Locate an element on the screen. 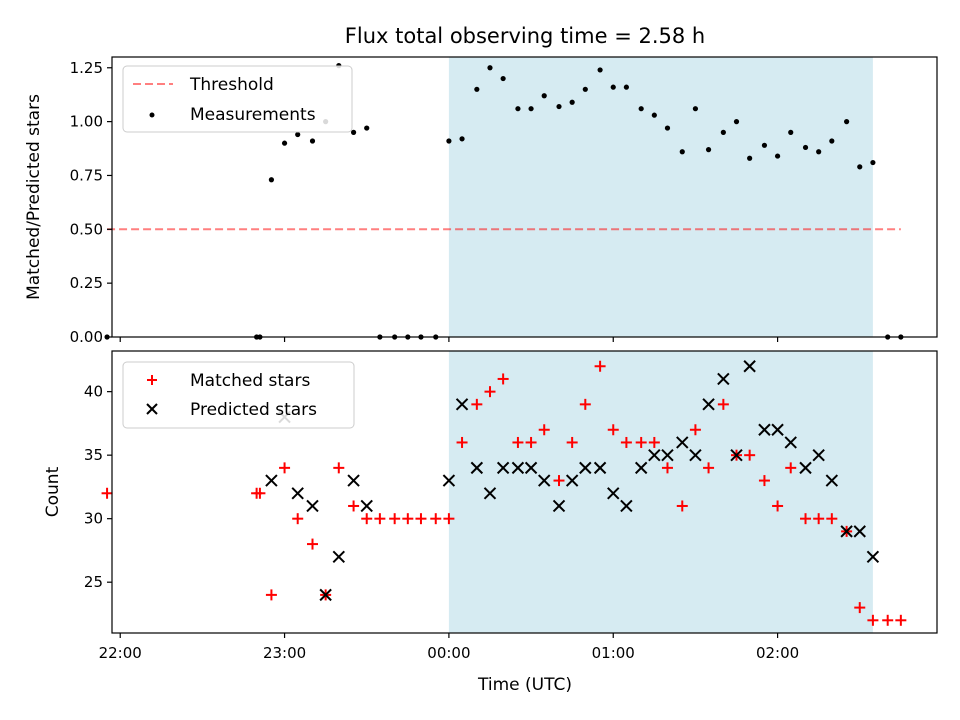 The height and width of the screenshot is (720, 960). x-tick-label: 22:00 is located at coordinates (120, 653).